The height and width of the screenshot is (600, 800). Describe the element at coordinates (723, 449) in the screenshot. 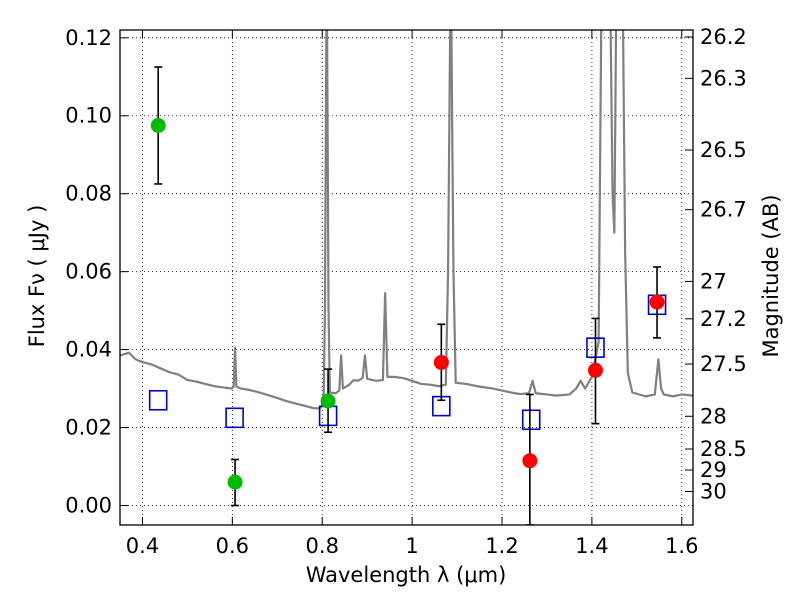

I see `right-tick-label: 28.5` at that location.